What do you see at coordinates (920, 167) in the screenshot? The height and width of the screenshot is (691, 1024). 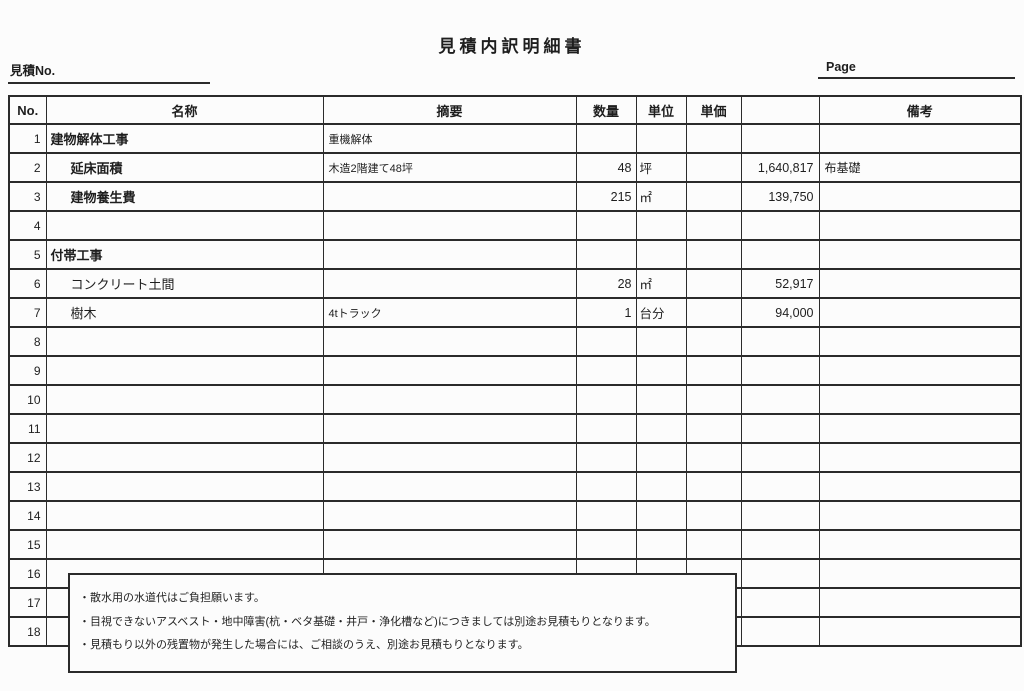 I see `cell-remarks: 布基礎` at bounding box center [920, 167].